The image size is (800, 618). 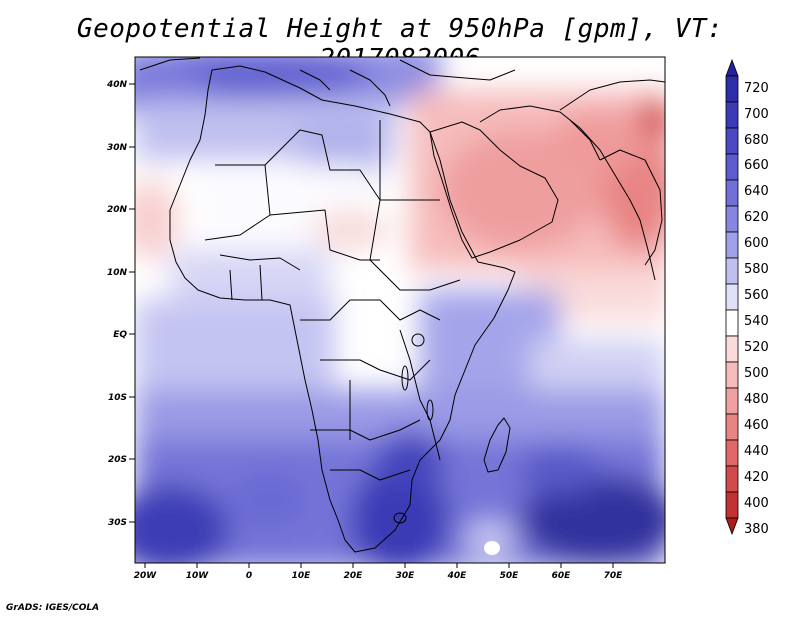 I want to click on colorbar-label: 460, so click(x=756, y=425).